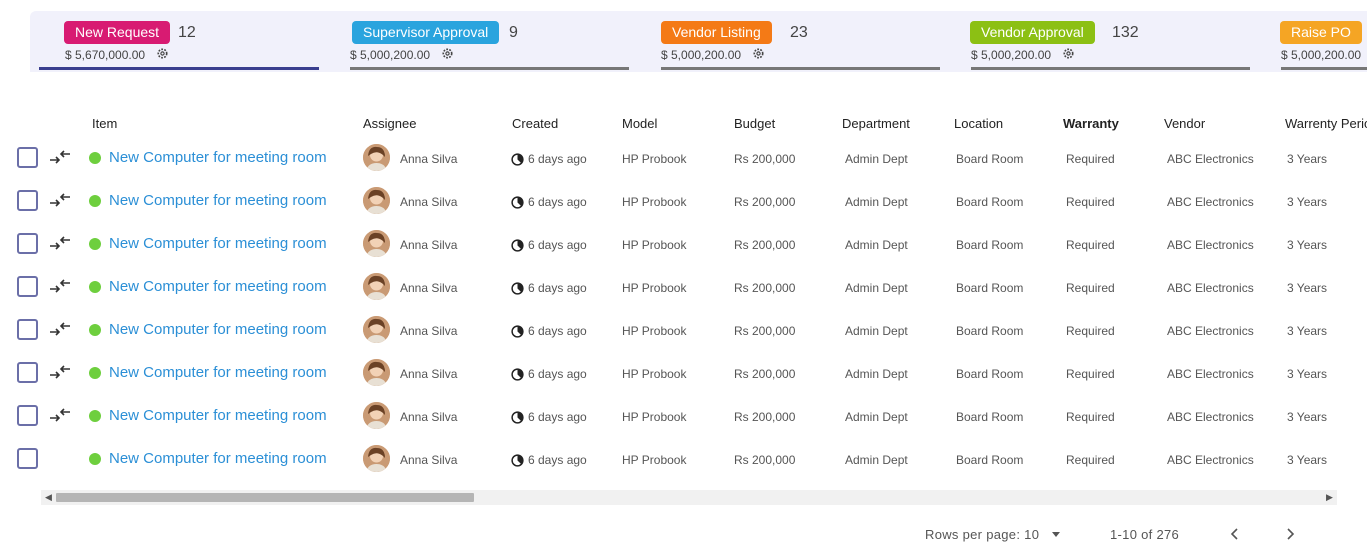 Image resolution: width=1367 pixels, height=560 pixels. Describe the element at coordinates (390, 123) in the screenshot. I see `column-header-assignee: Assignee` at that location.